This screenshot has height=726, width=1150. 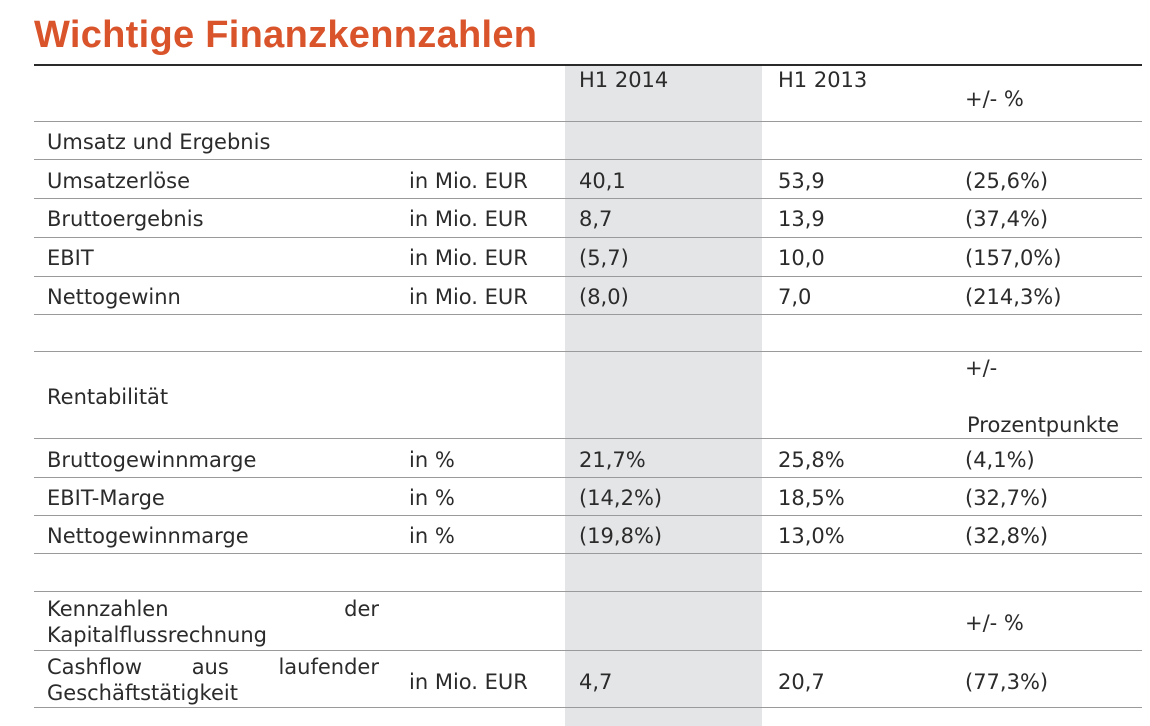 What do you see at coordinates (602, 181) in the screenshot?
I see `value-2014: 40,1` at bounding box center [602, 181].